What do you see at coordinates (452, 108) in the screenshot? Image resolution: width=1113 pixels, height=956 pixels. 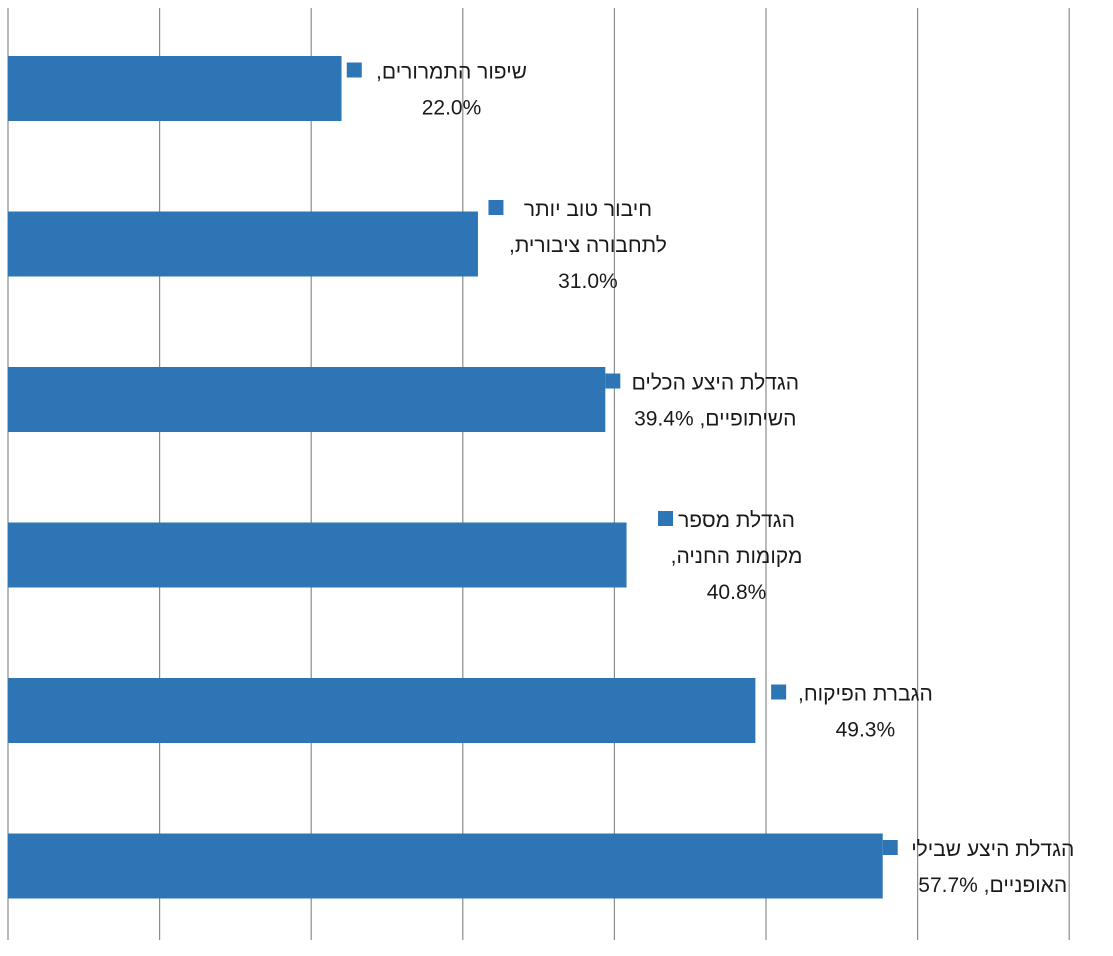 I see `data-label-line: 22.0%` at bounding box center [452, 108].